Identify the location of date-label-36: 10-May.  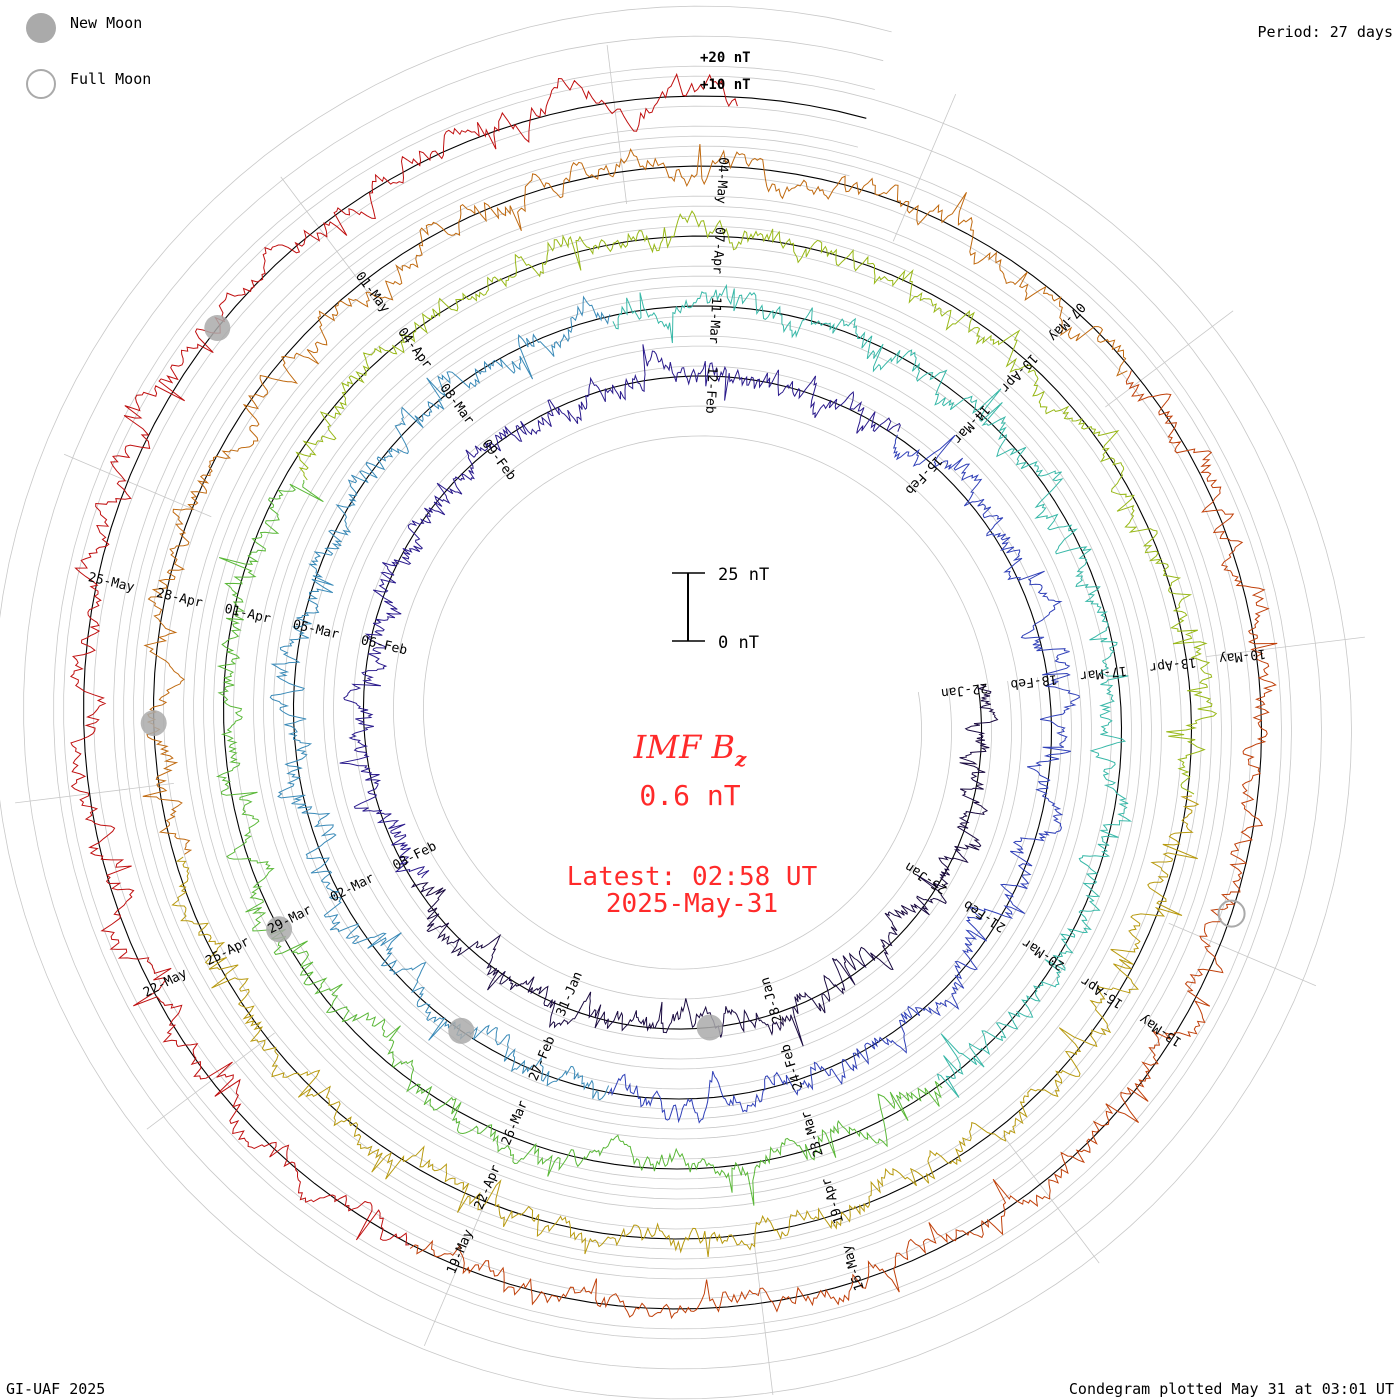
(1242, 655).